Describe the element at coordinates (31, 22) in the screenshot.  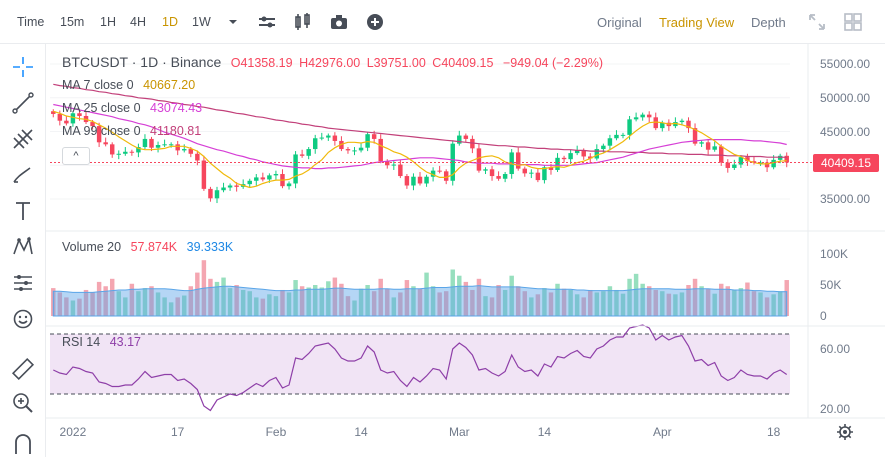
I see `timeframe-time: Time` at that location.